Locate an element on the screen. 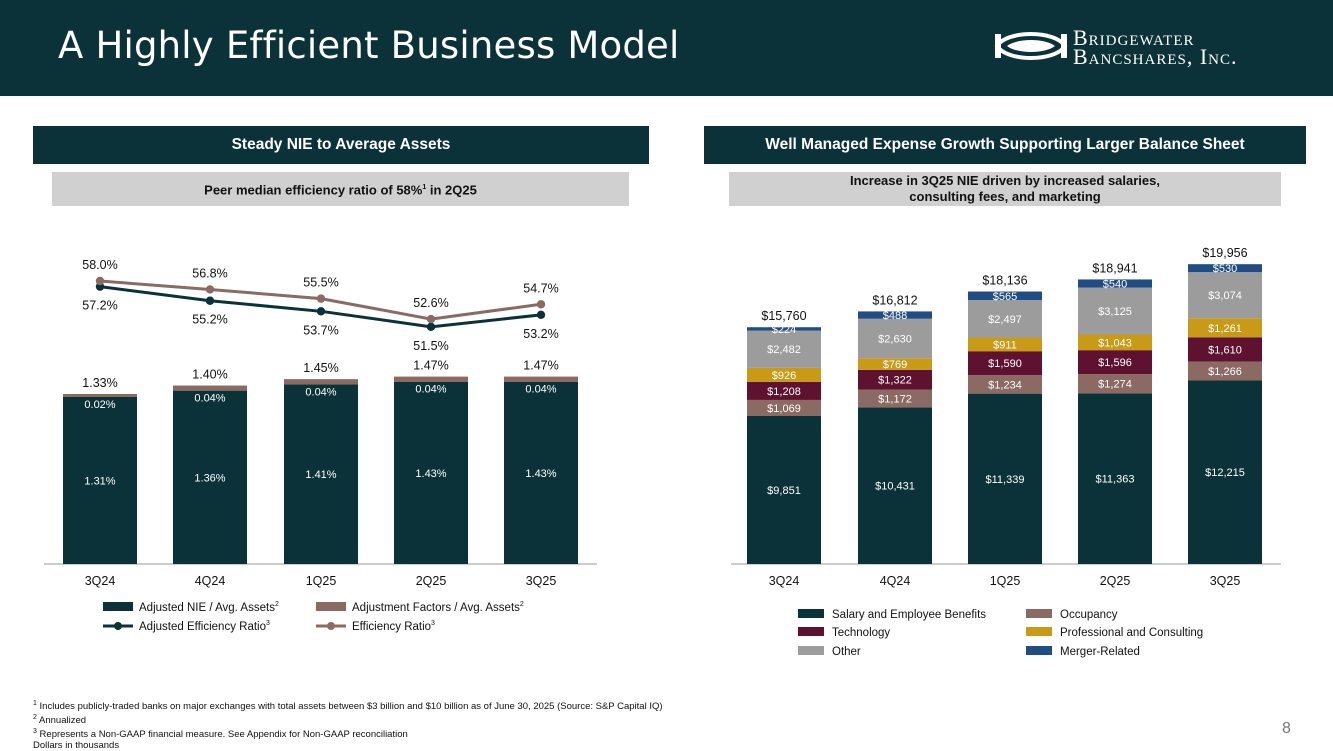 The image size is (1333, 751). segment-value-label: $488 is located at coordinates (895, 316).